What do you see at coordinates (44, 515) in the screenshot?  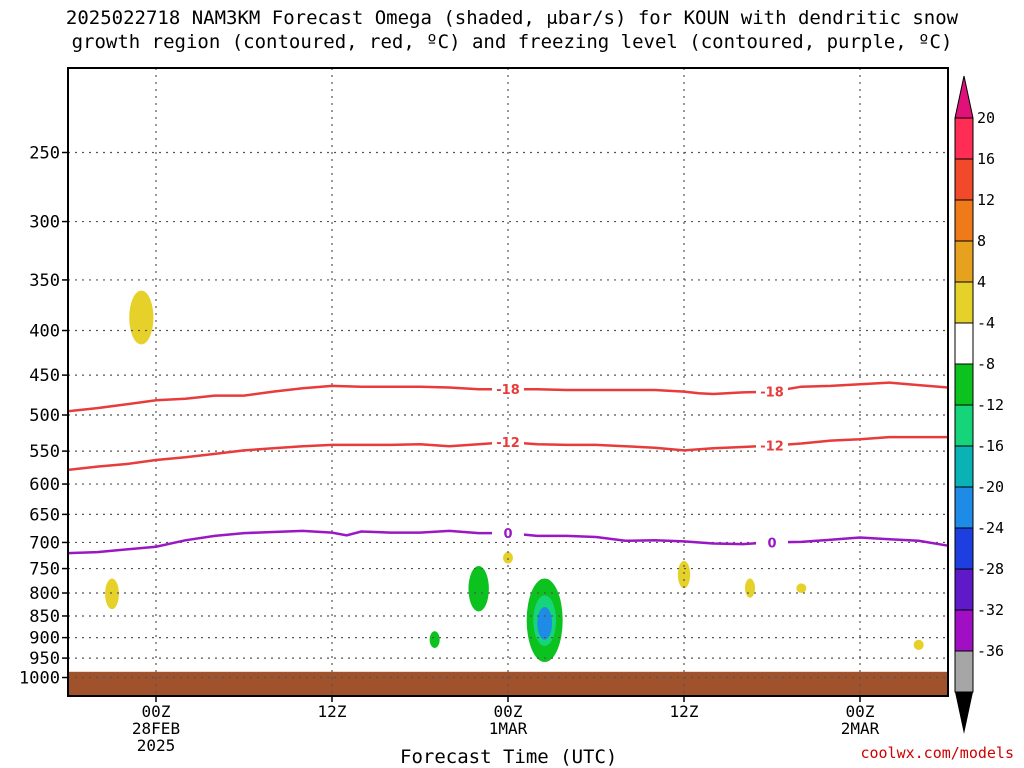 I see `y-tick-label-650: 650` at bounding box center [44, 515].